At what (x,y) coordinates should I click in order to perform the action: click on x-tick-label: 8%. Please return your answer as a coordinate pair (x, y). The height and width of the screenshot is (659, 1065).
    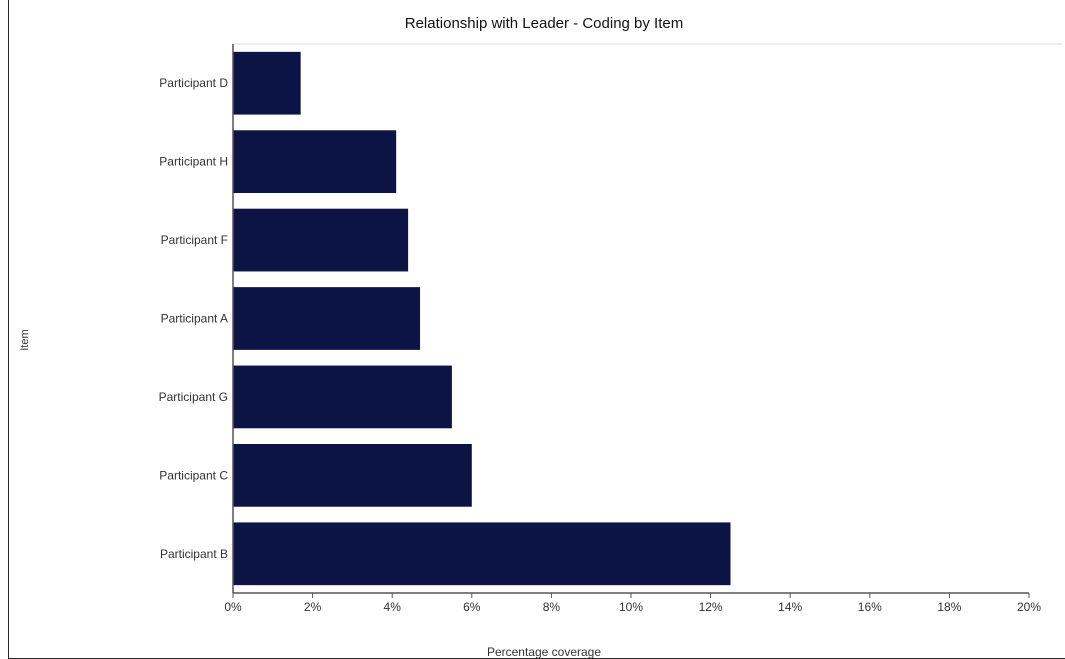
    Looking at the image, I should click on (552, 607).